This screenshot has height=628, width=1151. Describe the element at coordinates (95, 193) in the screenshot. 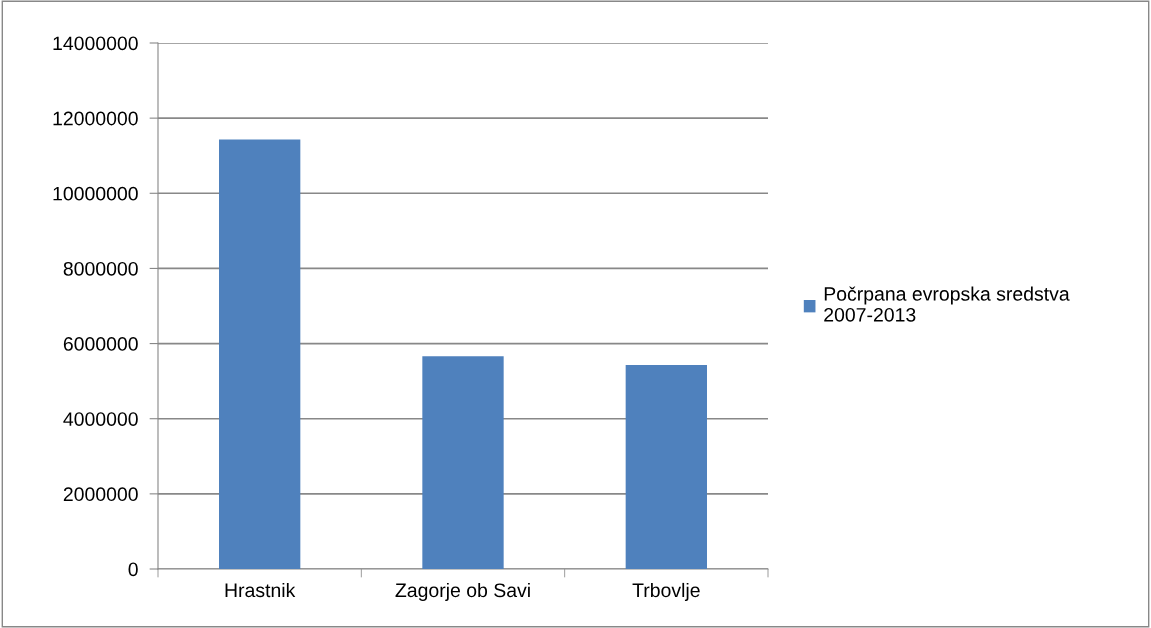

I see `y-tick-label: 10000000` at that location.